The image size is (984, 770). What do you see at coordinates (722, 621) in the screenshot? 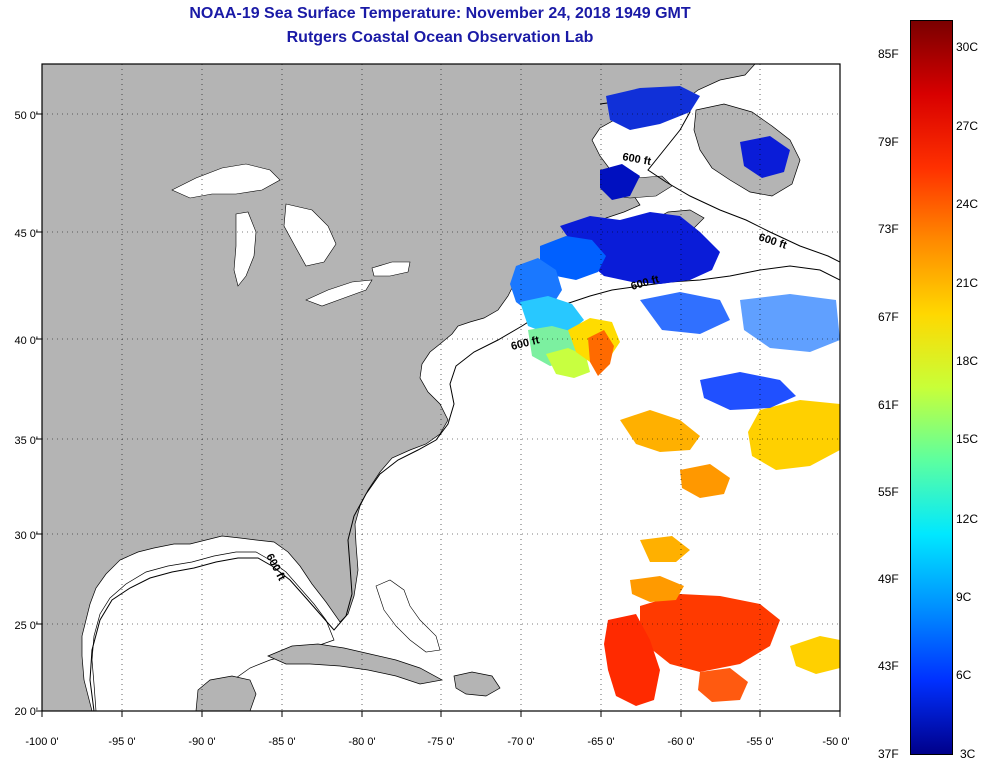
I see `sst-warm-region` at bounding box center [722, 621].